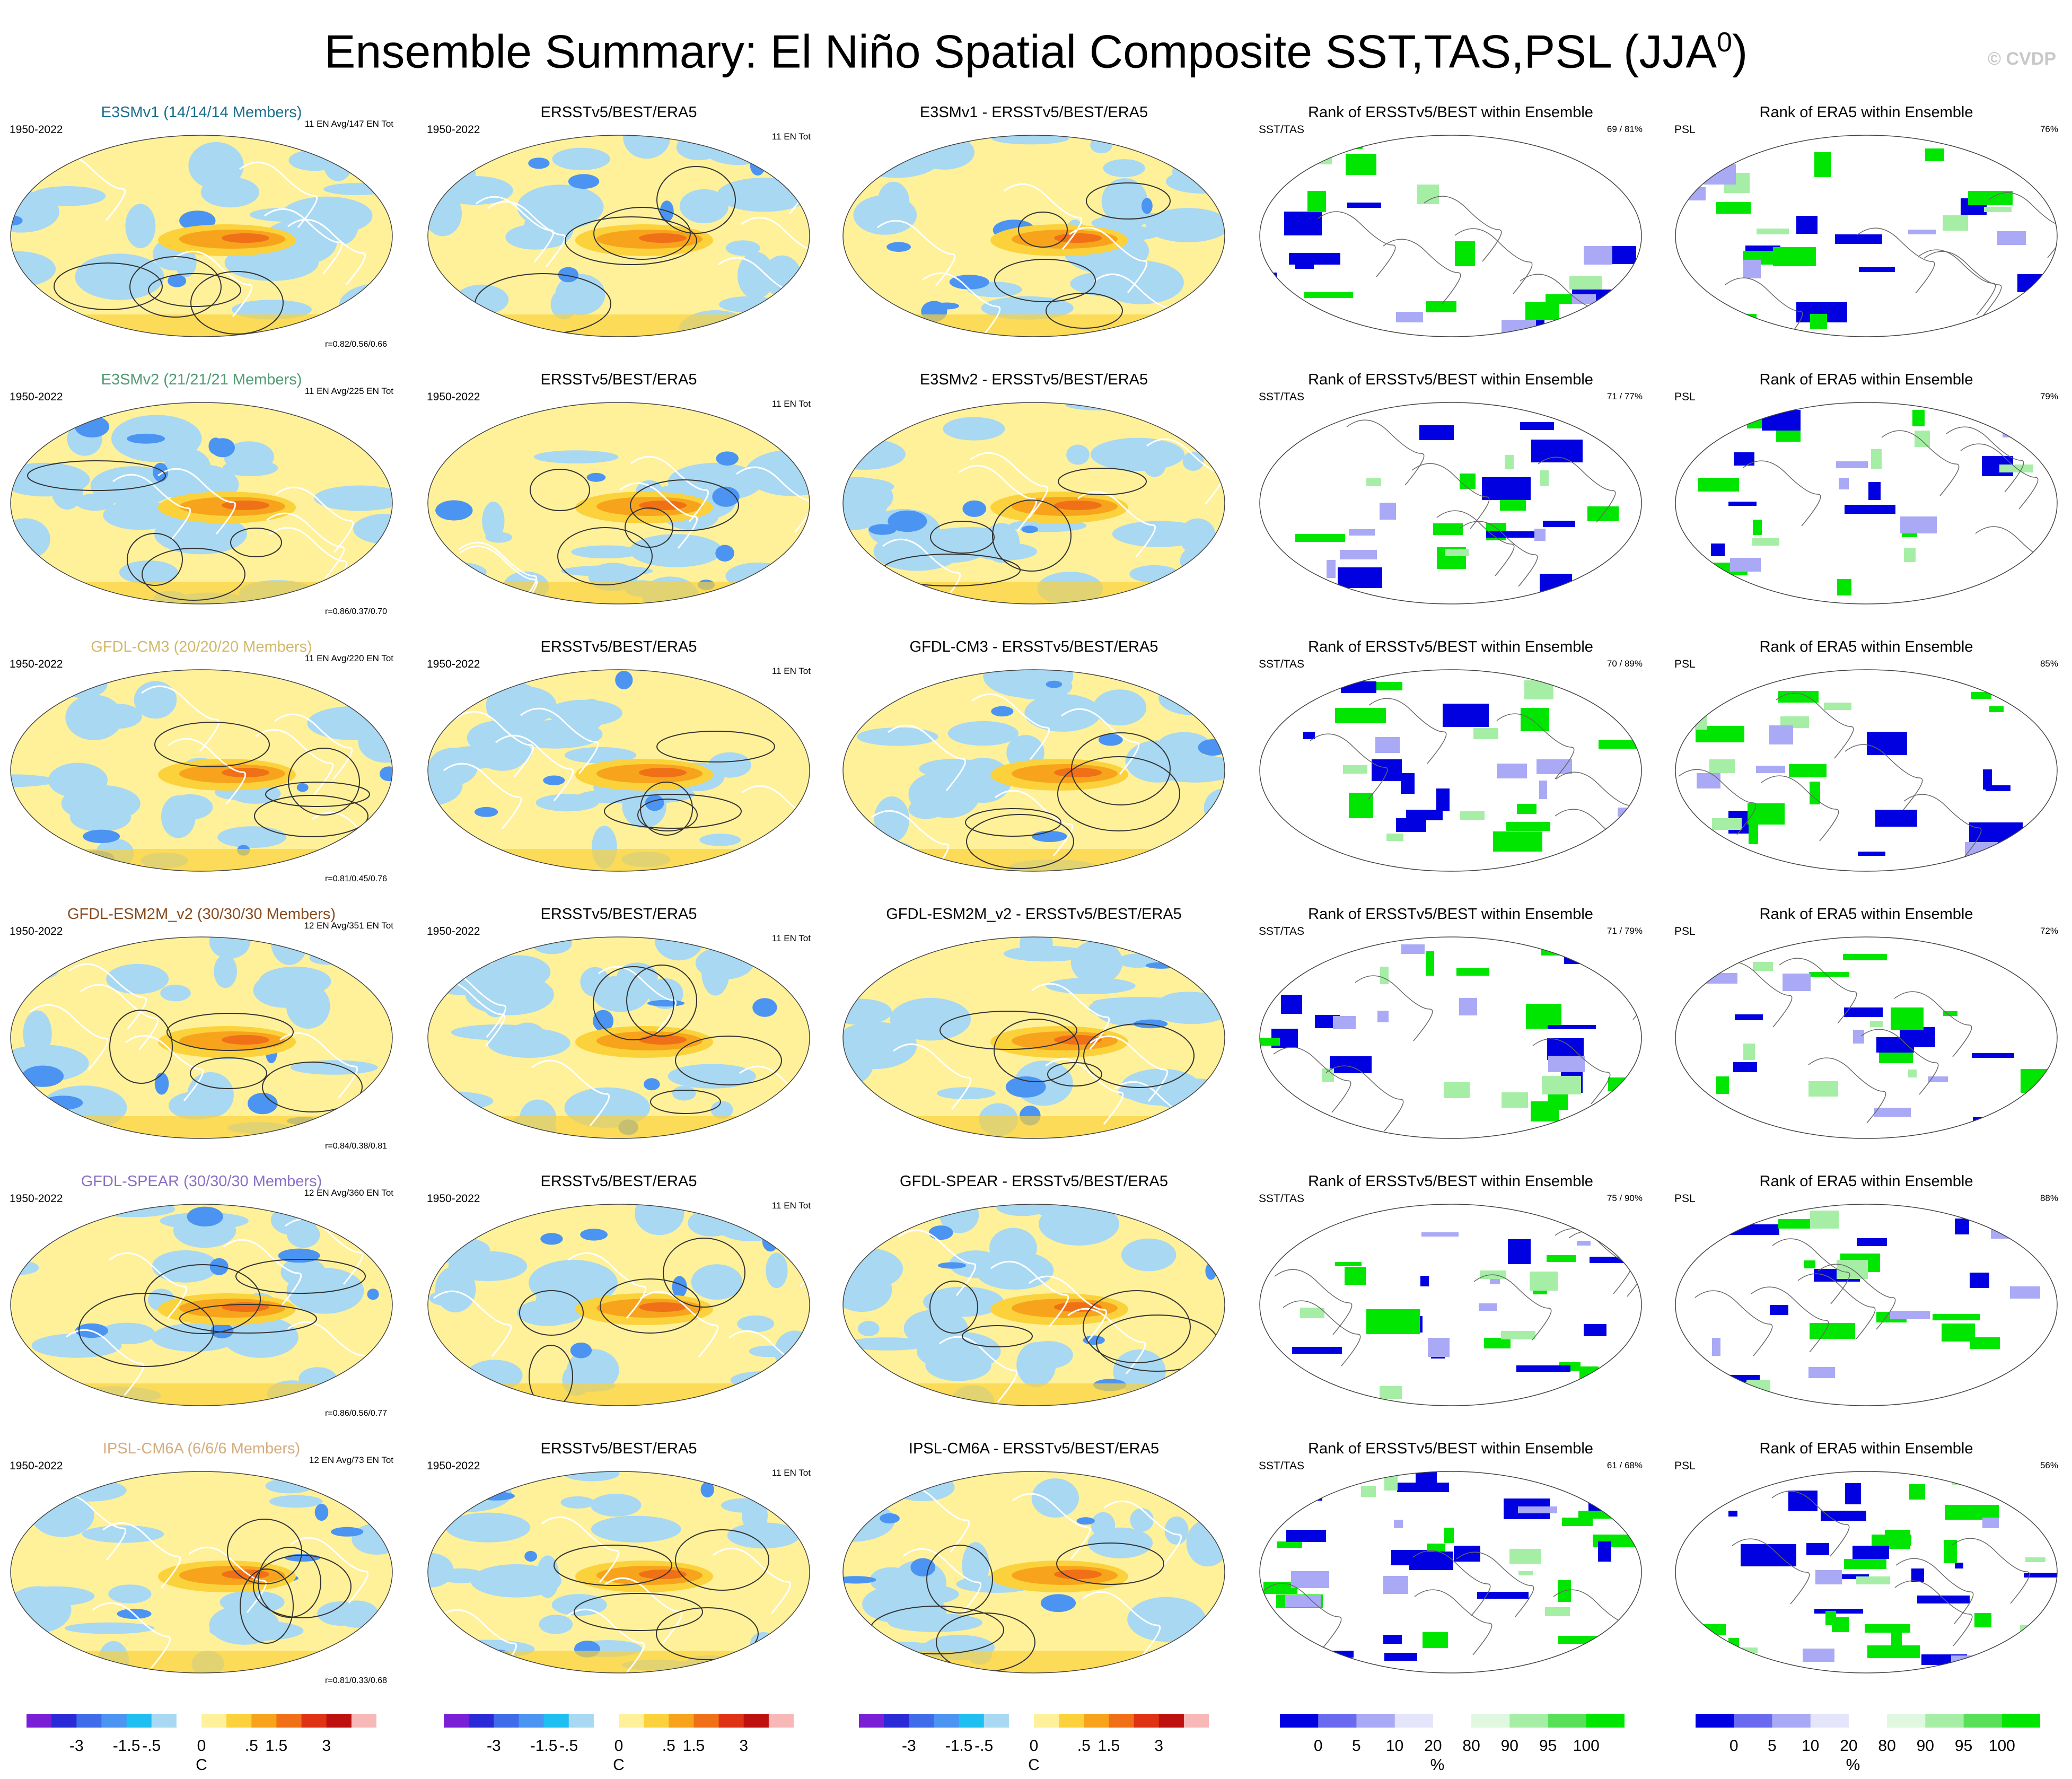 The height and width of the screenshot is (1779, 2072). I want to click on colorbar-tick-label: 5, so click(1356, 1746).